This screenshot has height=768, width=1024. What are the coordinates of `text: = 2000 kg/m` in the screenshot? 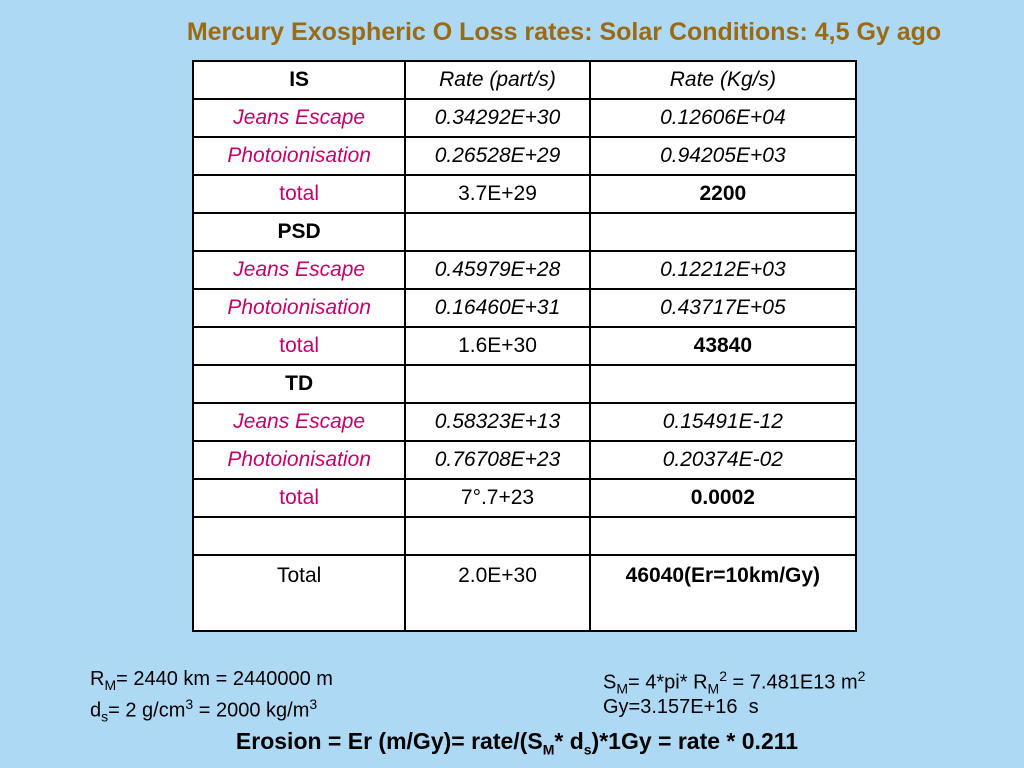 It's located at (251, 710).